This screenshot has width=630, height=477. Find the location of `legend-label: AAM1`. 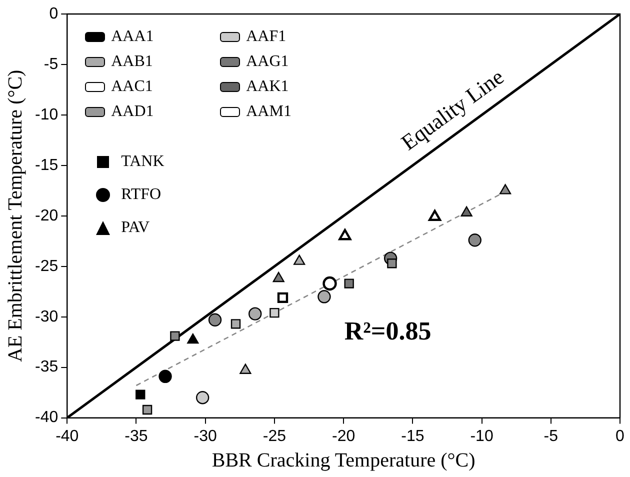

legend-label: AAM1 is located at coordinates (268, 112).